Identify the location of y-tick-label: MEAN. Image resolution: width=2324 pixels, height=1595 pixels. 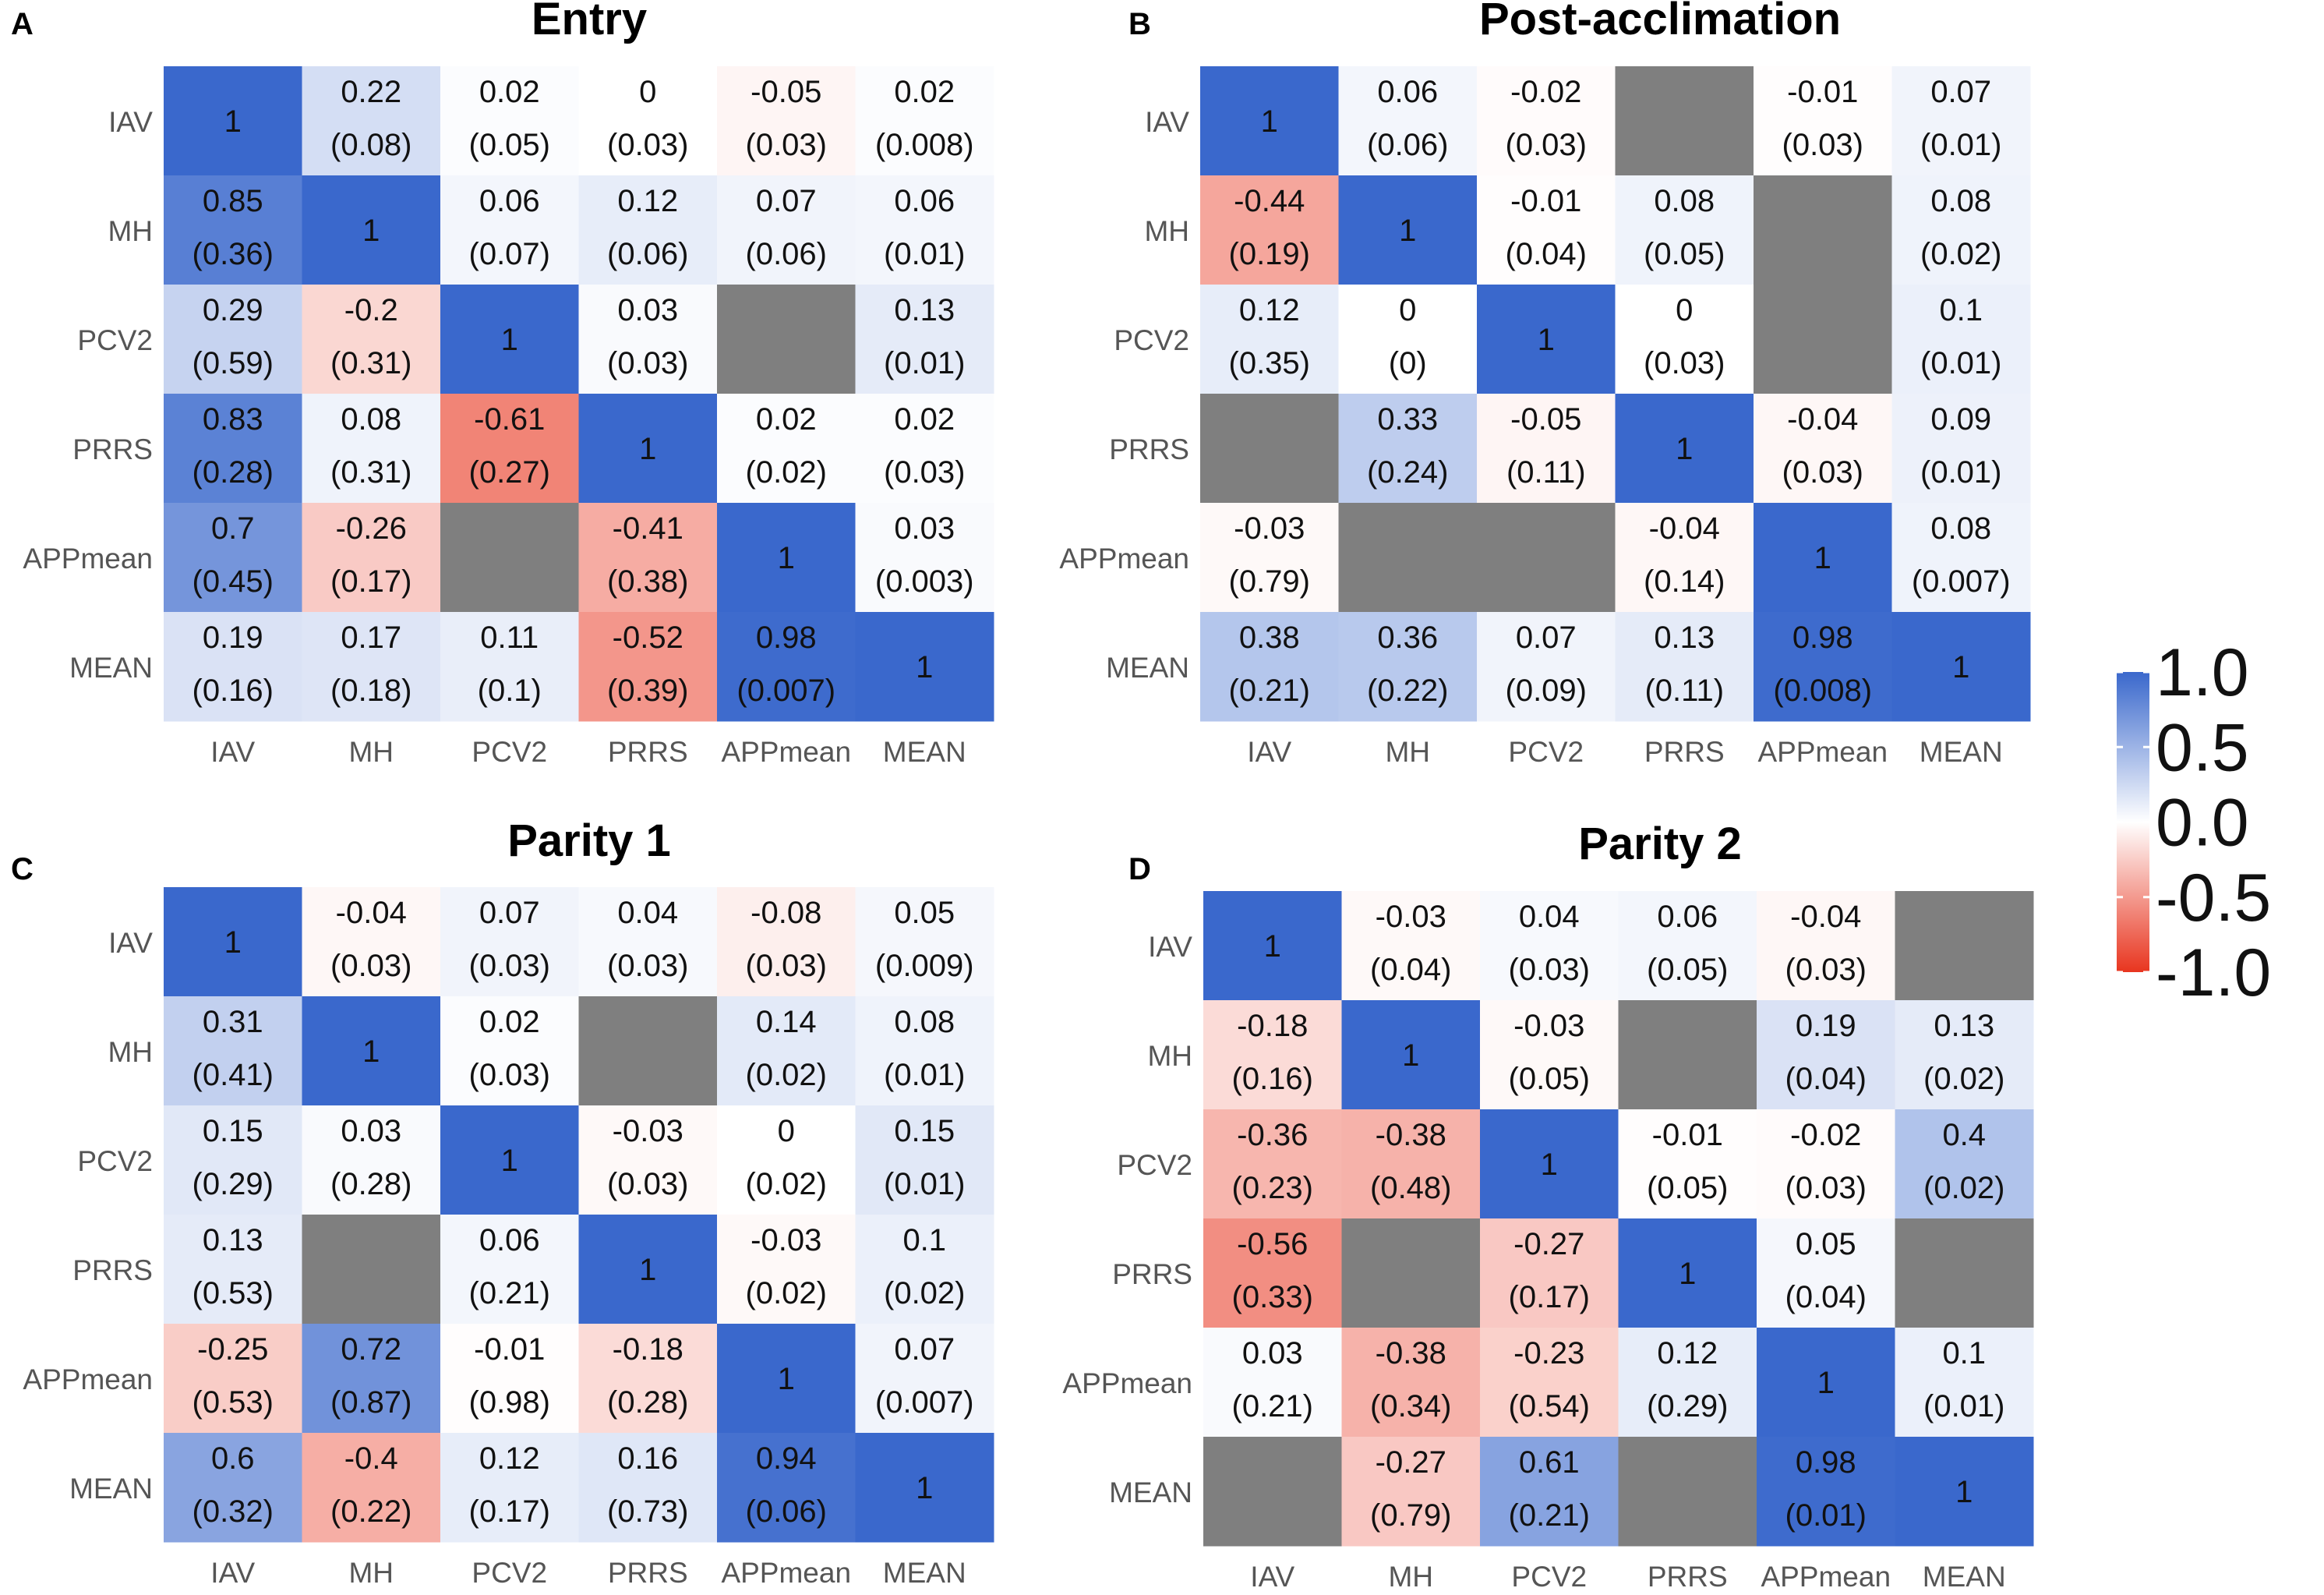
(111, 1489).